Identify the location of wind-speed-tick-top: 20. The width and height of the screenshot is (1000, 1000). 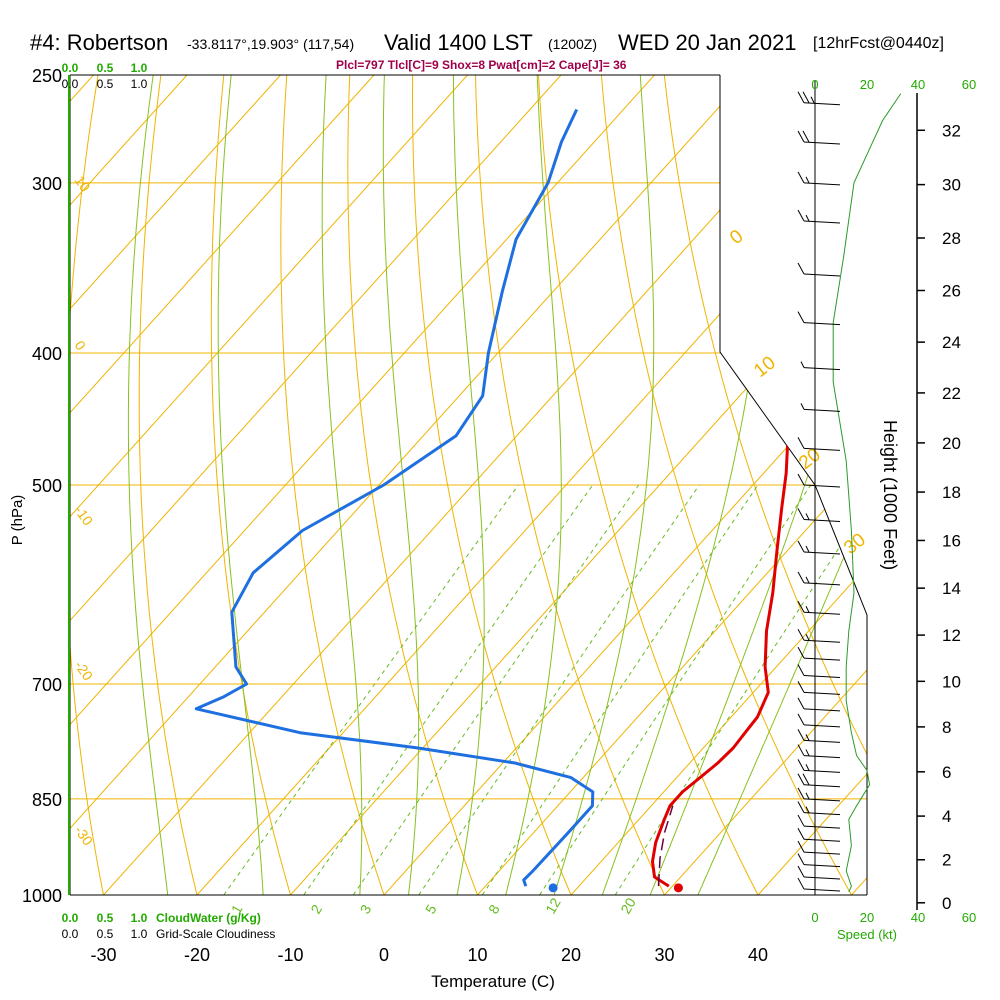
(867, 84).